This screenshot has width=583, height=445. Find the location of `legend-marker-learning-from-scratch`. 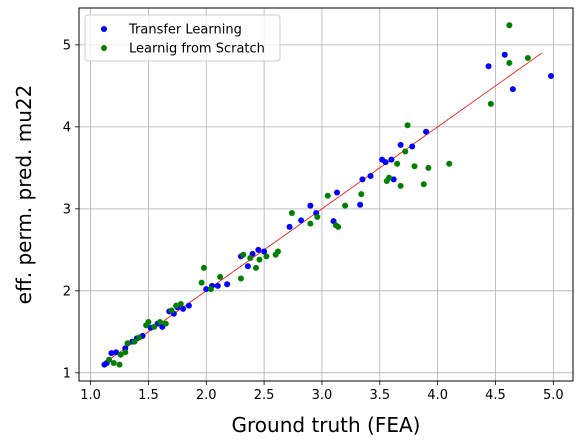

legend-marker-learning-from-scratch is located at coordinates (104, 48).